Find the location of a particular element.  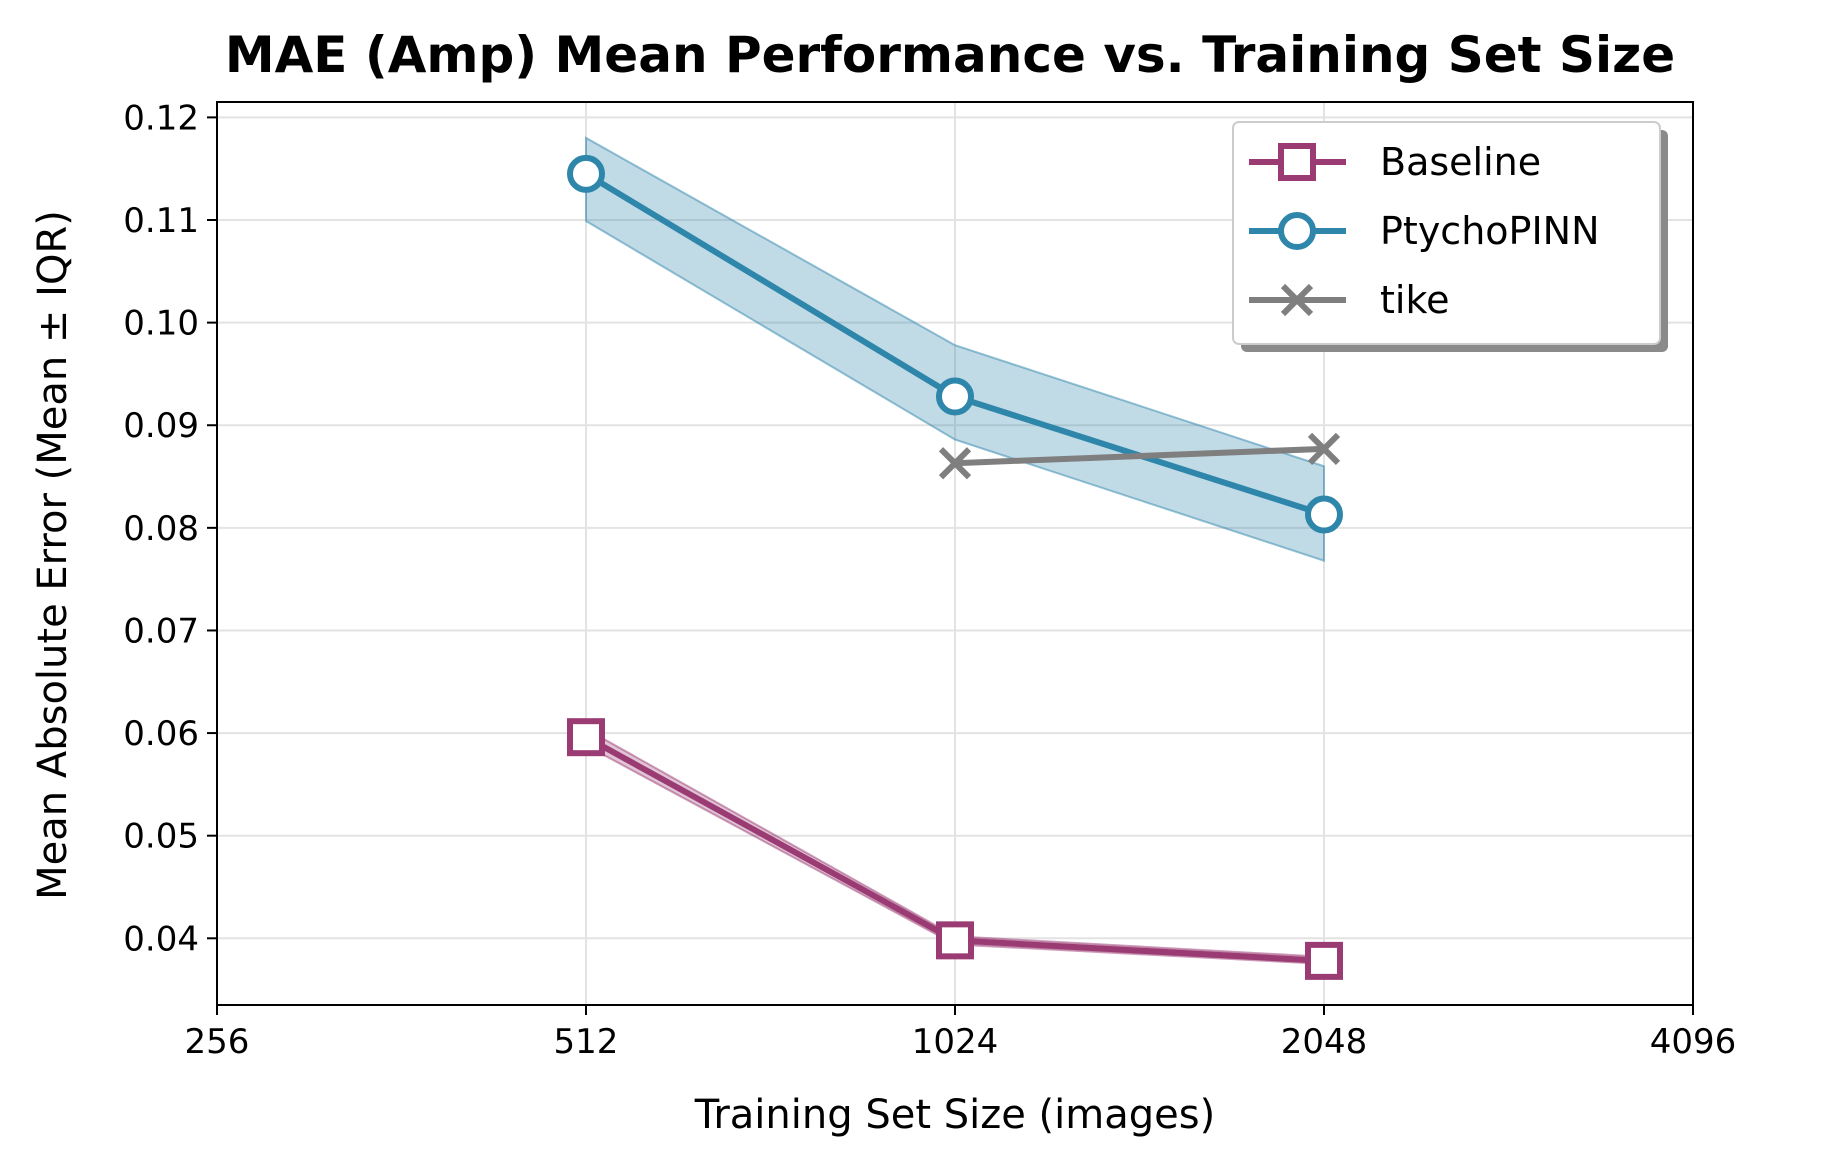

legend-label: tike is located at coordinates (1415, 300).